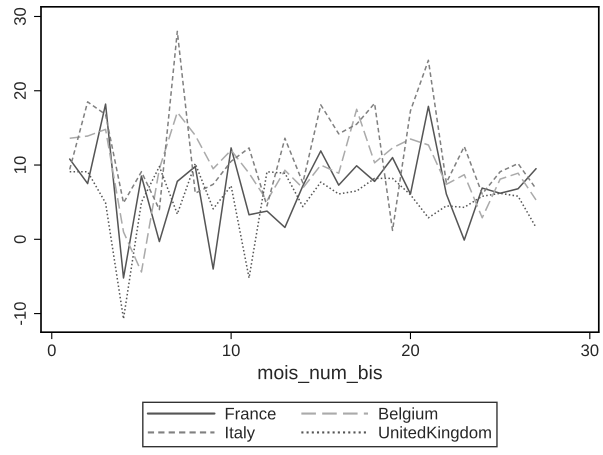 The image size is (603, 455). I want to click on legend-label: Italy, so click(241, 434).